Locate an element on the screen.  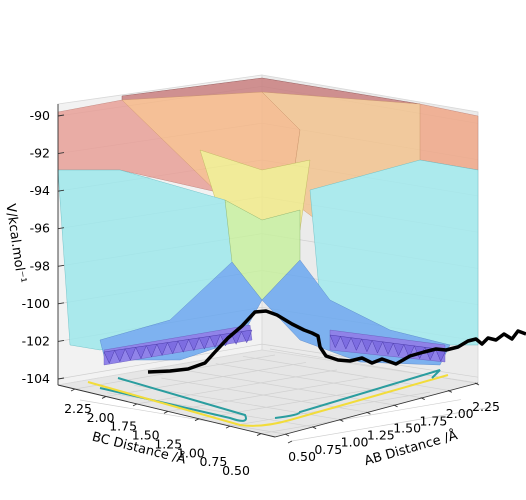
y-axis-ticks: 2.252.001.751.501.251.000.750.50 is located at coordinates (178, 433).